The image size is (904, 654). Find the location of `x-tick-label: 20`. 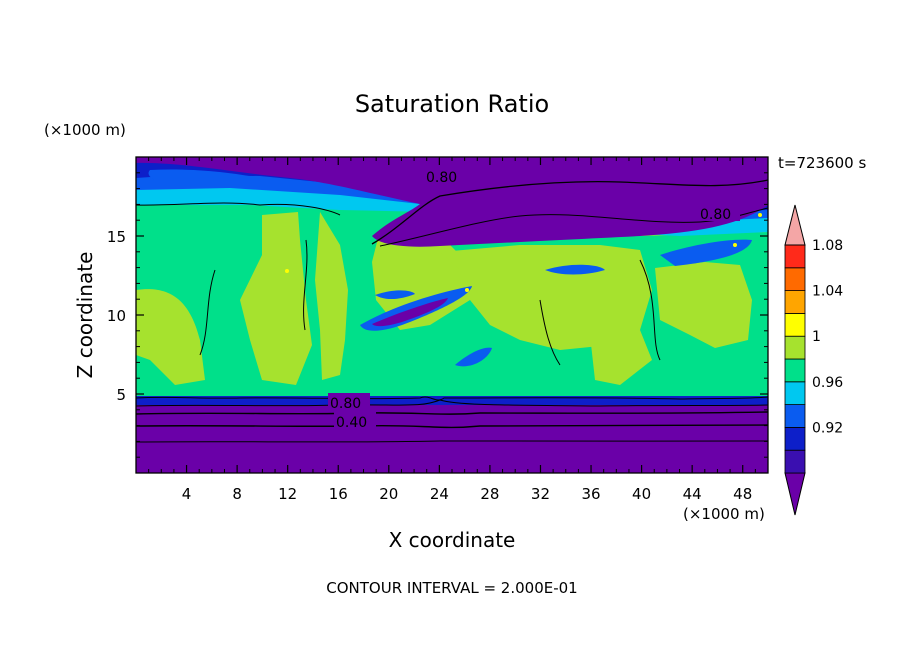

x-tick-label: 20 is located at coordinates (388, 494).